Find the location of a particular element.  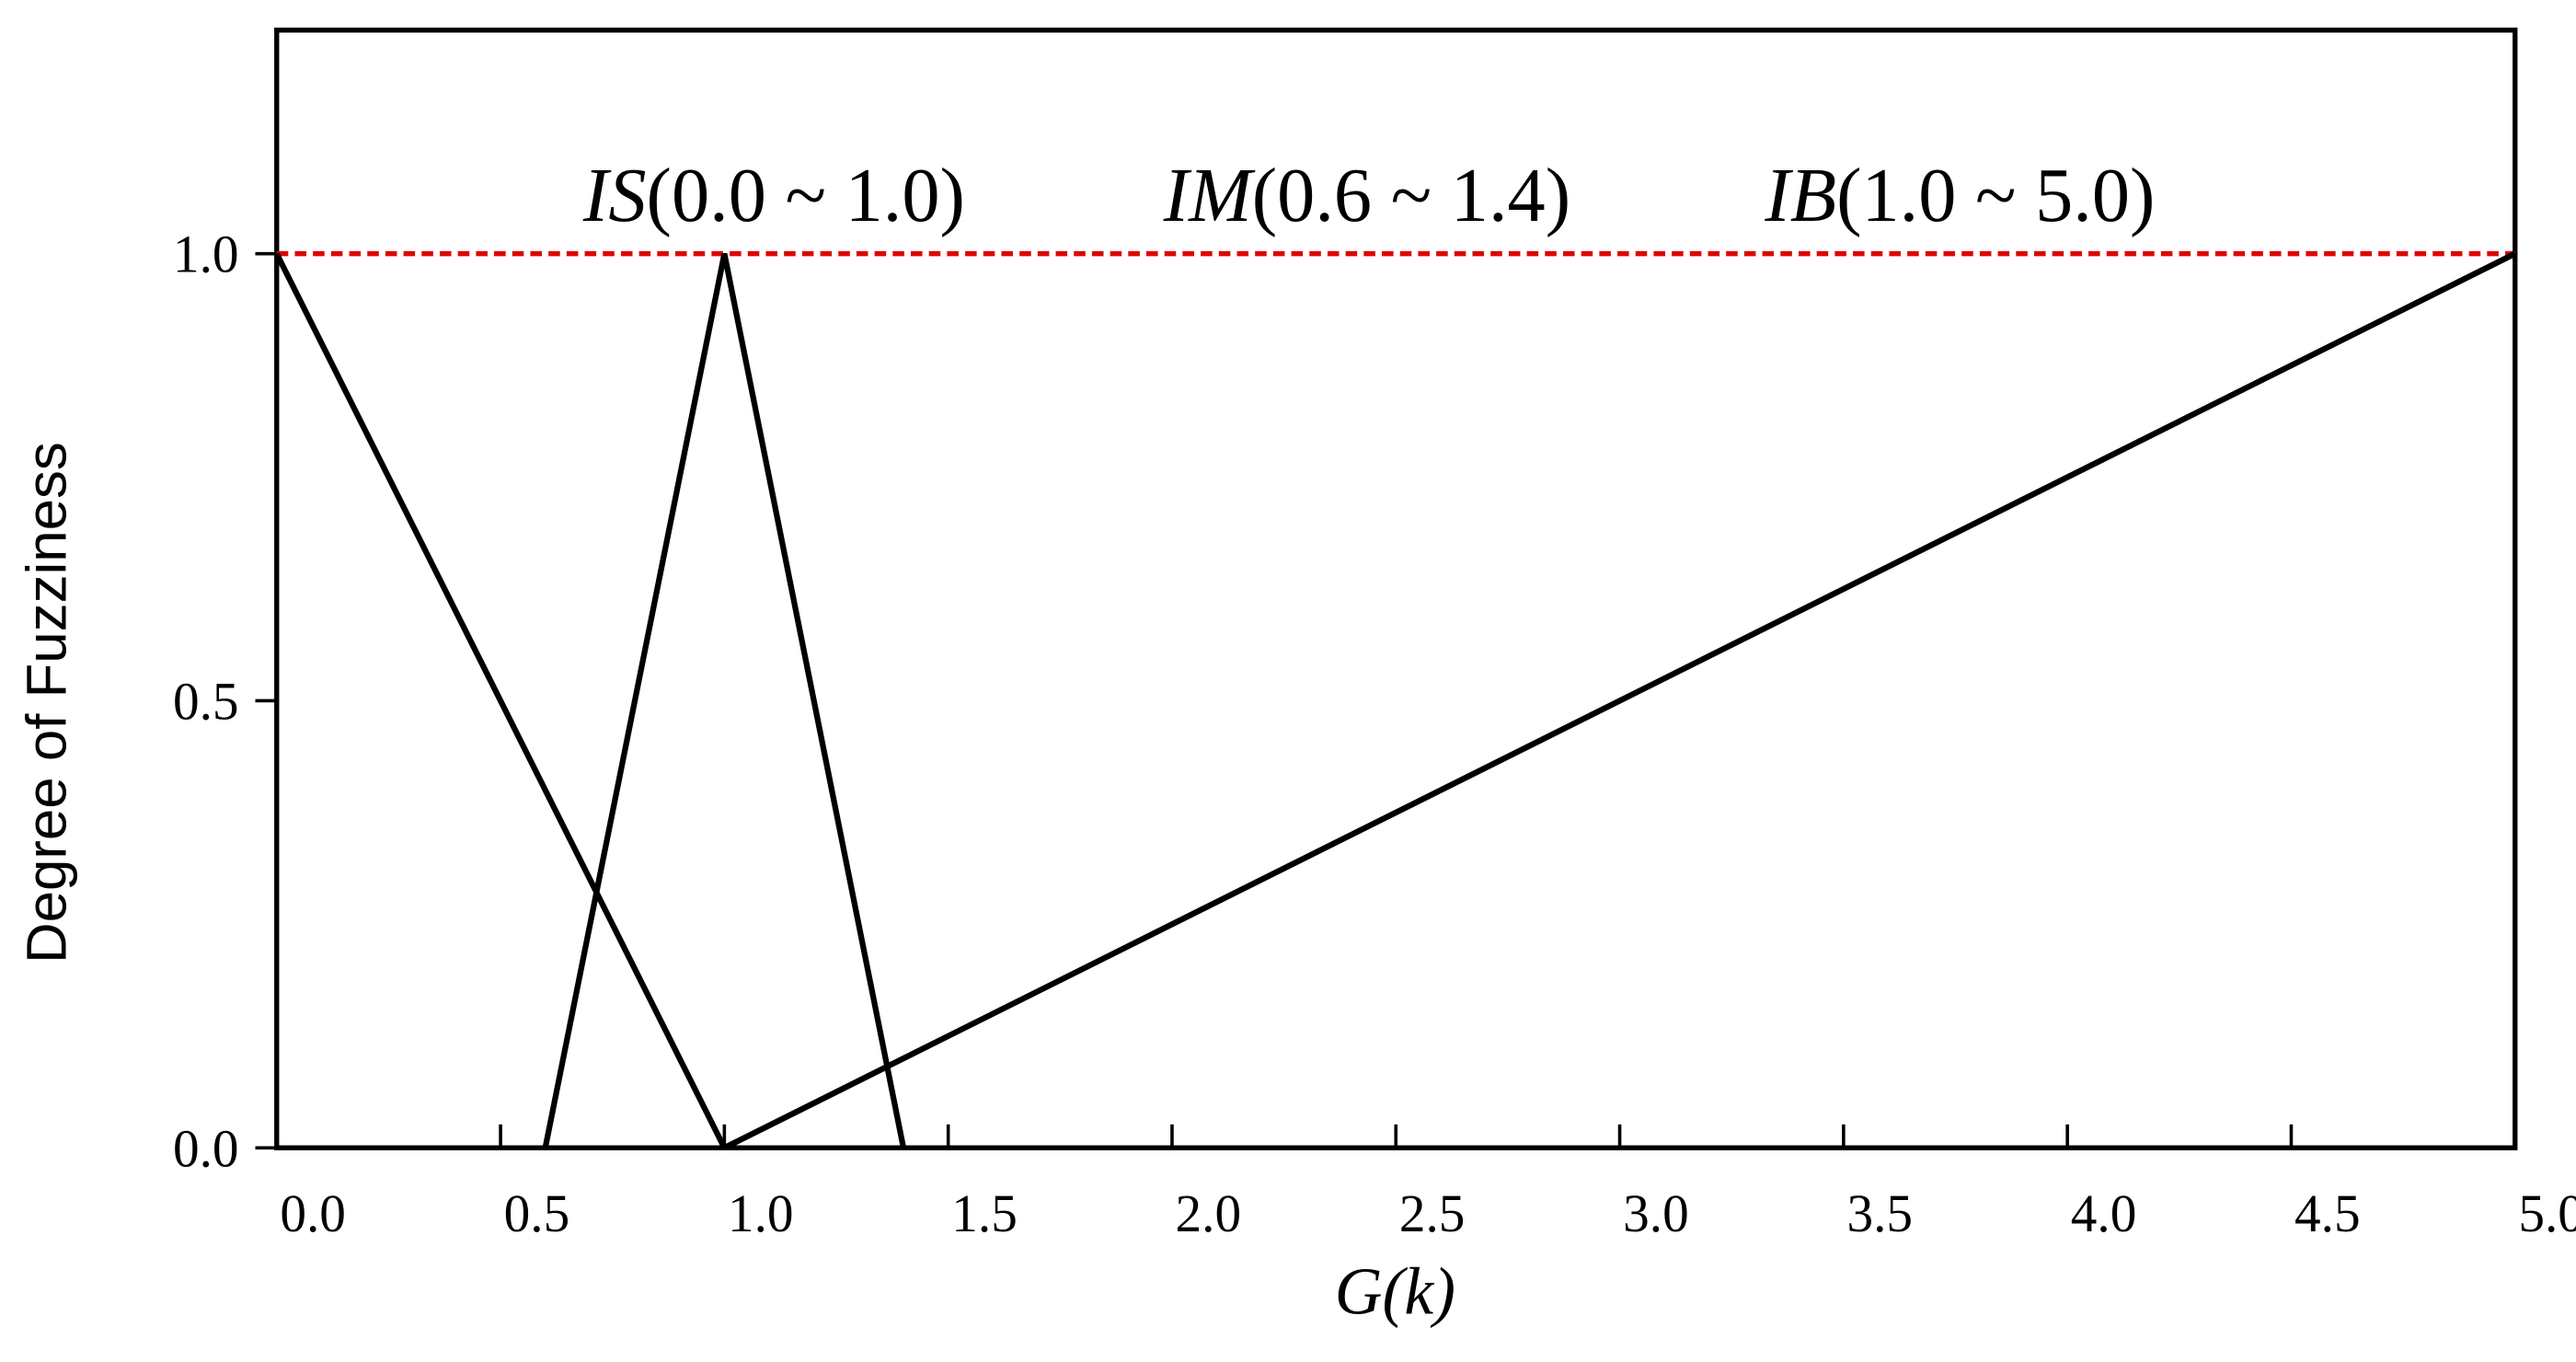

x-tick-label: 5.0 is located at coordinates (2547, 1214).